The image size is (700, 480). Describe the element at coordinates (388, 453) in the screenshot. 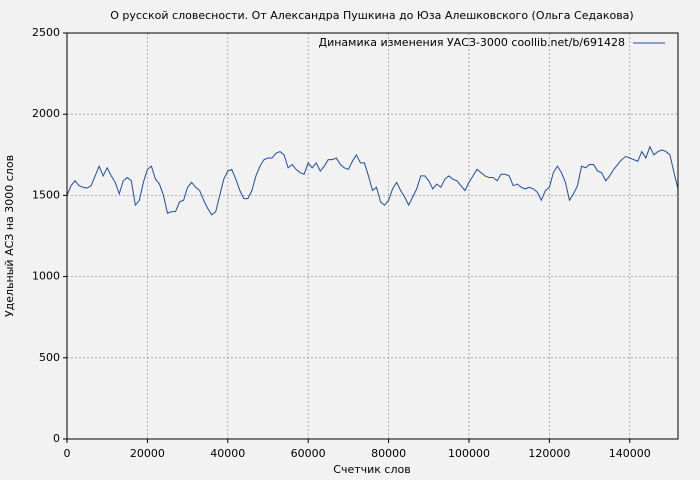

I see `x-tick-label: 80000` at that location.